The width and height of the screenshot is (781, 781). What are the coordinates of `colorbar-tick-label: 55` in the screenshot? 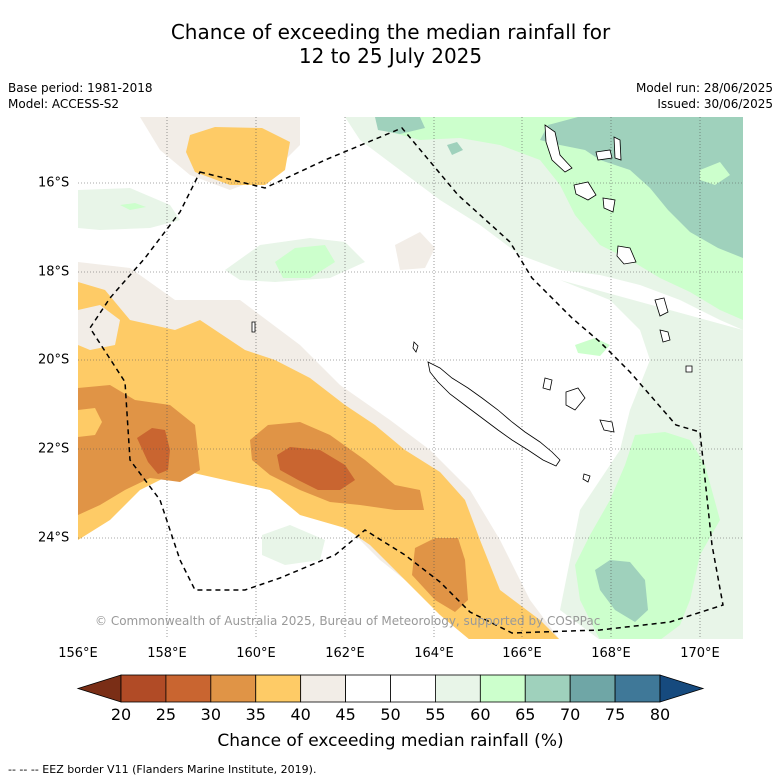 It's located at (435, 714).